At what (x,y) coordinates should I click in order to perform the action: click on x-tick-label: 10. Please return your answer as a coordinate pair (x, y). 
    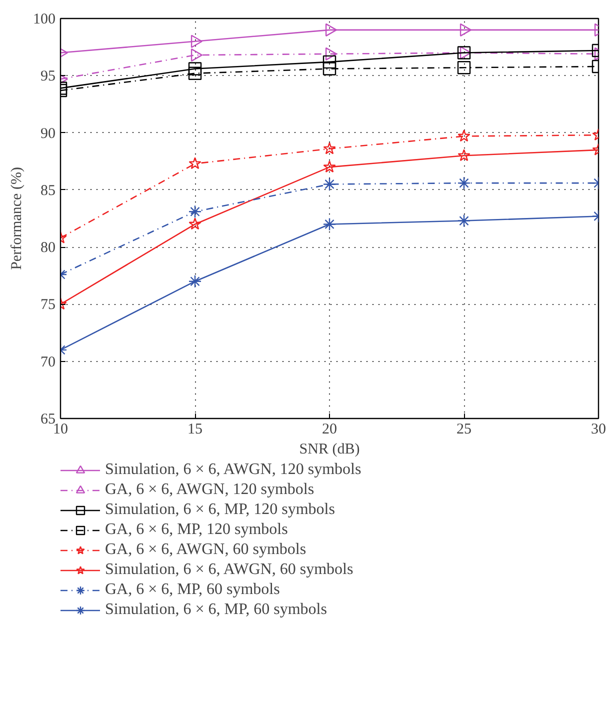
    Looking at the image, I should click on (60, 430).